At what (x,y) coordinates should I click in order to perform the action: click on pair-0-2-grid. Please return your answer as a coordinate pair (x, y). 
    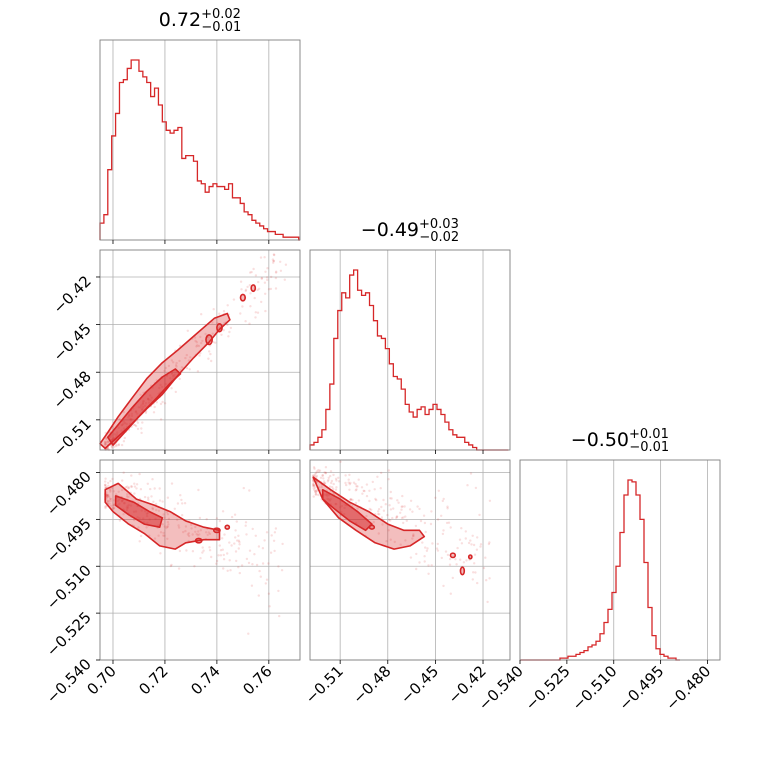
    Looking at the image, I should click on (200, 560).